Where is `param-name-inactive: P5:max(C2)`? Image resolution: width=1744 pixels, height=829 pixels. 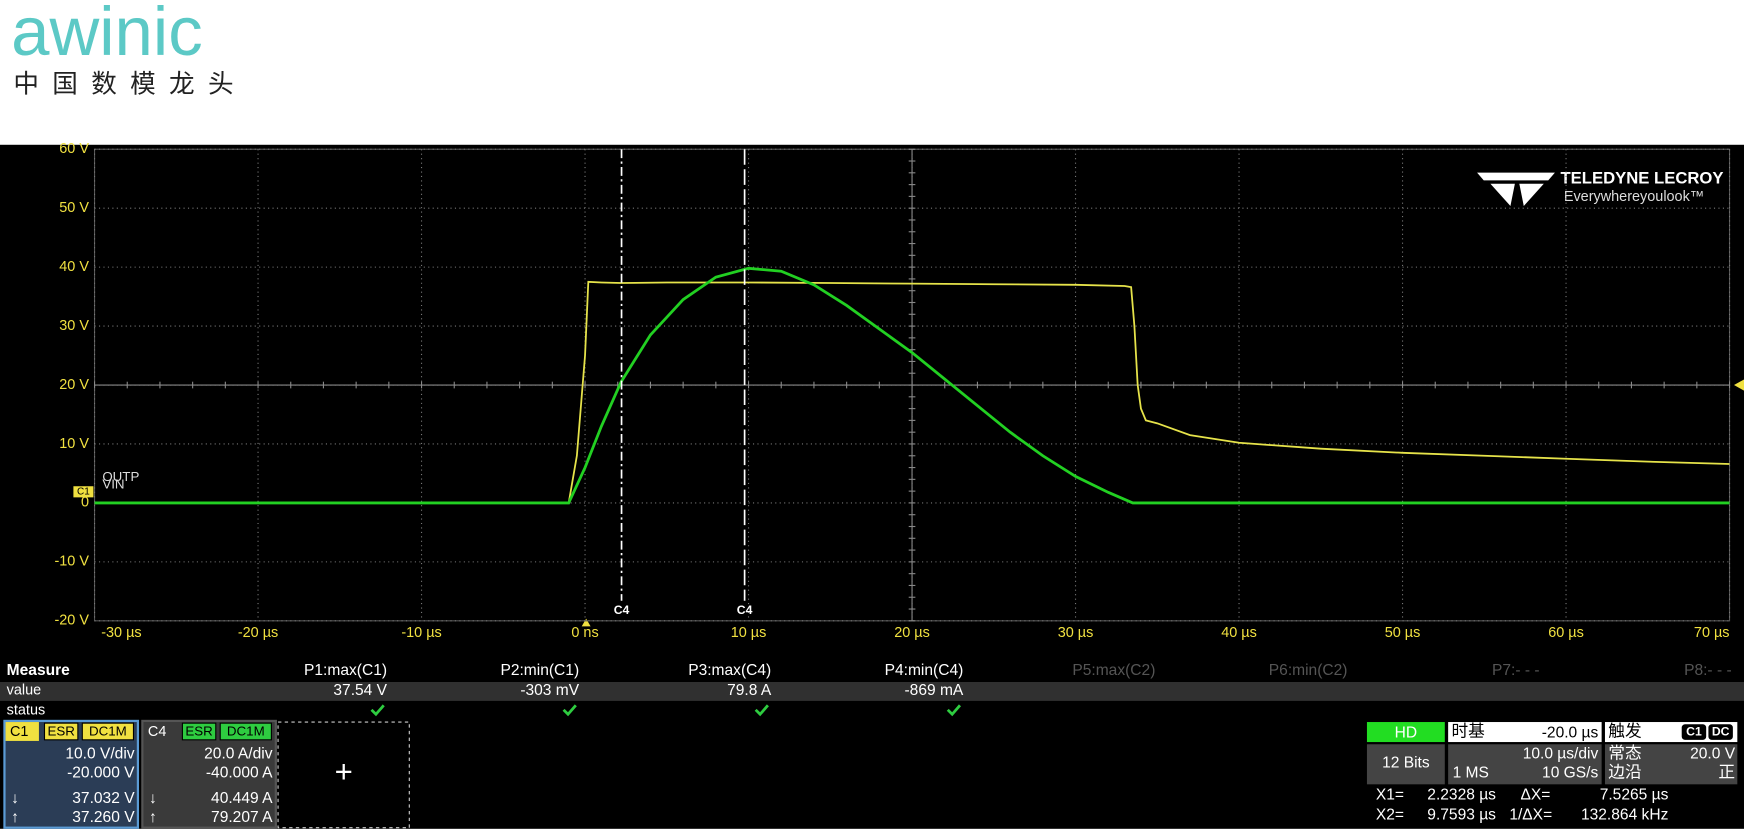 param-name-inactive: P5:max(C2) is located at coordinates (1113, 670).